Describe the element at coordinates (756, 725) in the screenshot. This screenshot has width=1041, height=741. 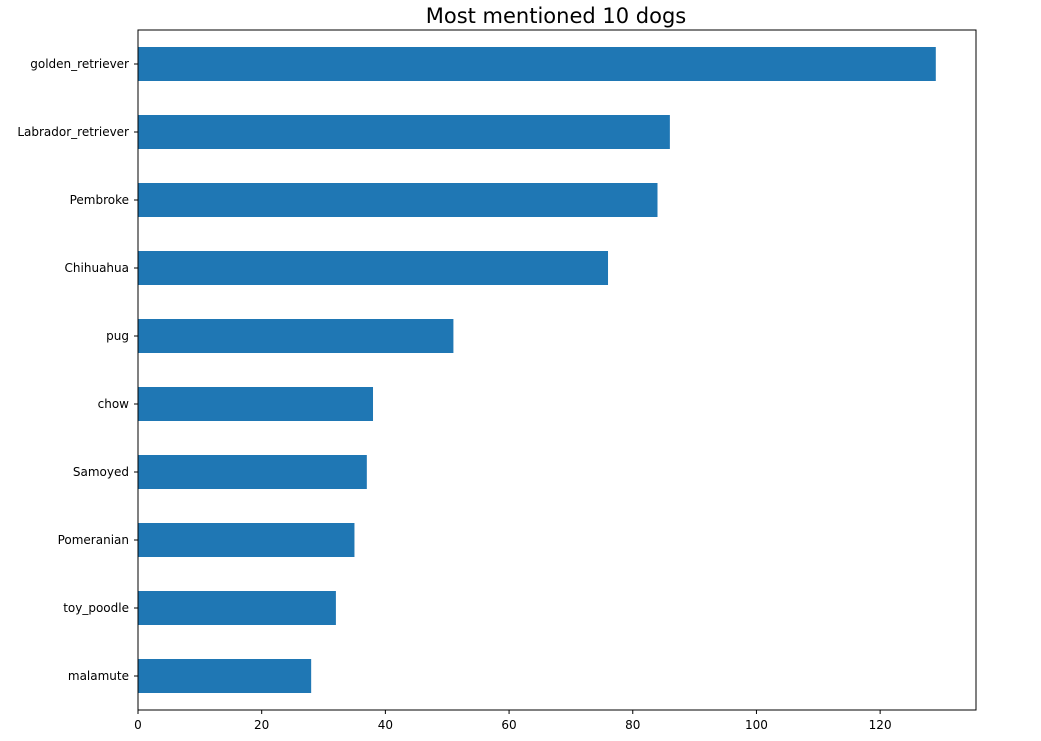
I see `x-tick-label: 100` at that location.